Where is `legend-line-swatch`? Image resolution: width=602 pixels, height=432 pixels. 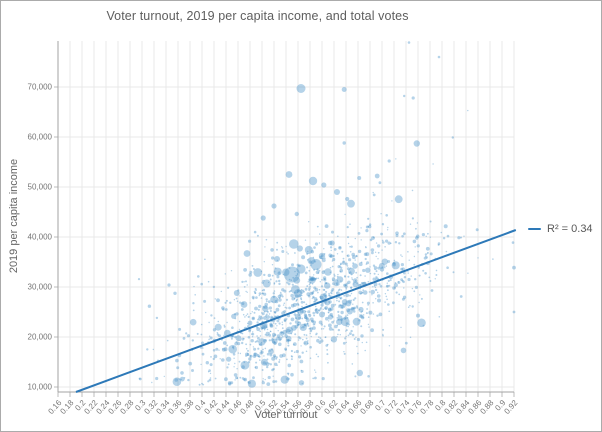
legend-line-swatch is located at coordinates (534, 229).